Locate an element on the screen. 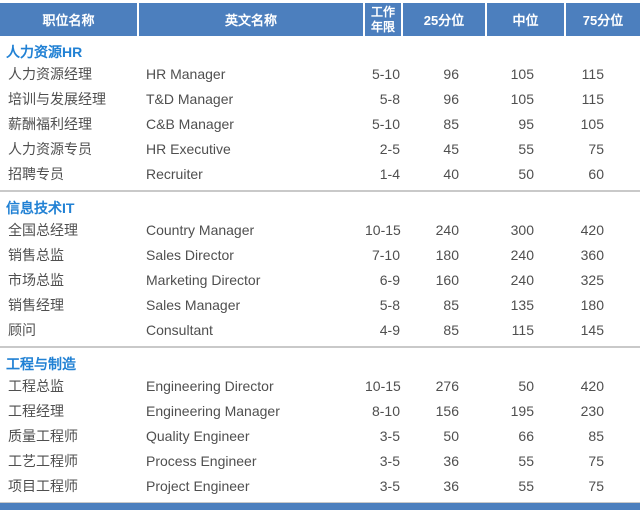 The height and width of the screenshot is (510, 640). cell-75th: 75 is located at coordinates (596, 149).